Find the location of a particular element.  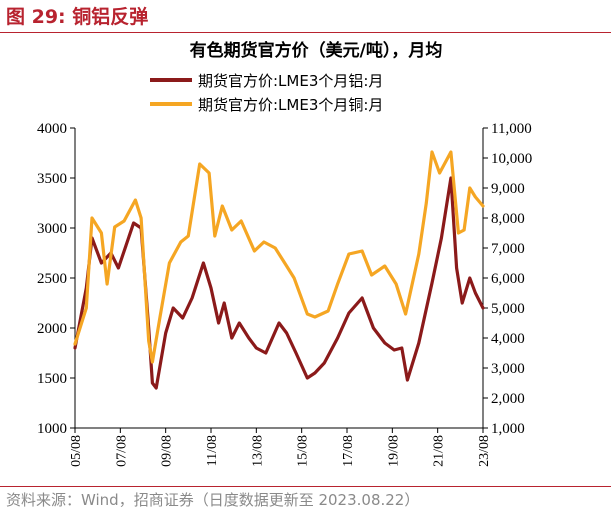

x-tick-label: 07/08 is located at coordinates (121, 451).